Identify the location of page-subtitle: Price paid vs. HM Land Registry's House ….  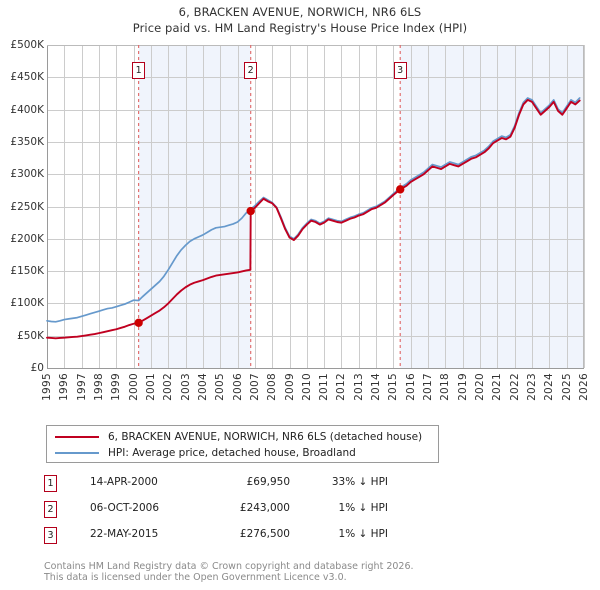
(300, 28).